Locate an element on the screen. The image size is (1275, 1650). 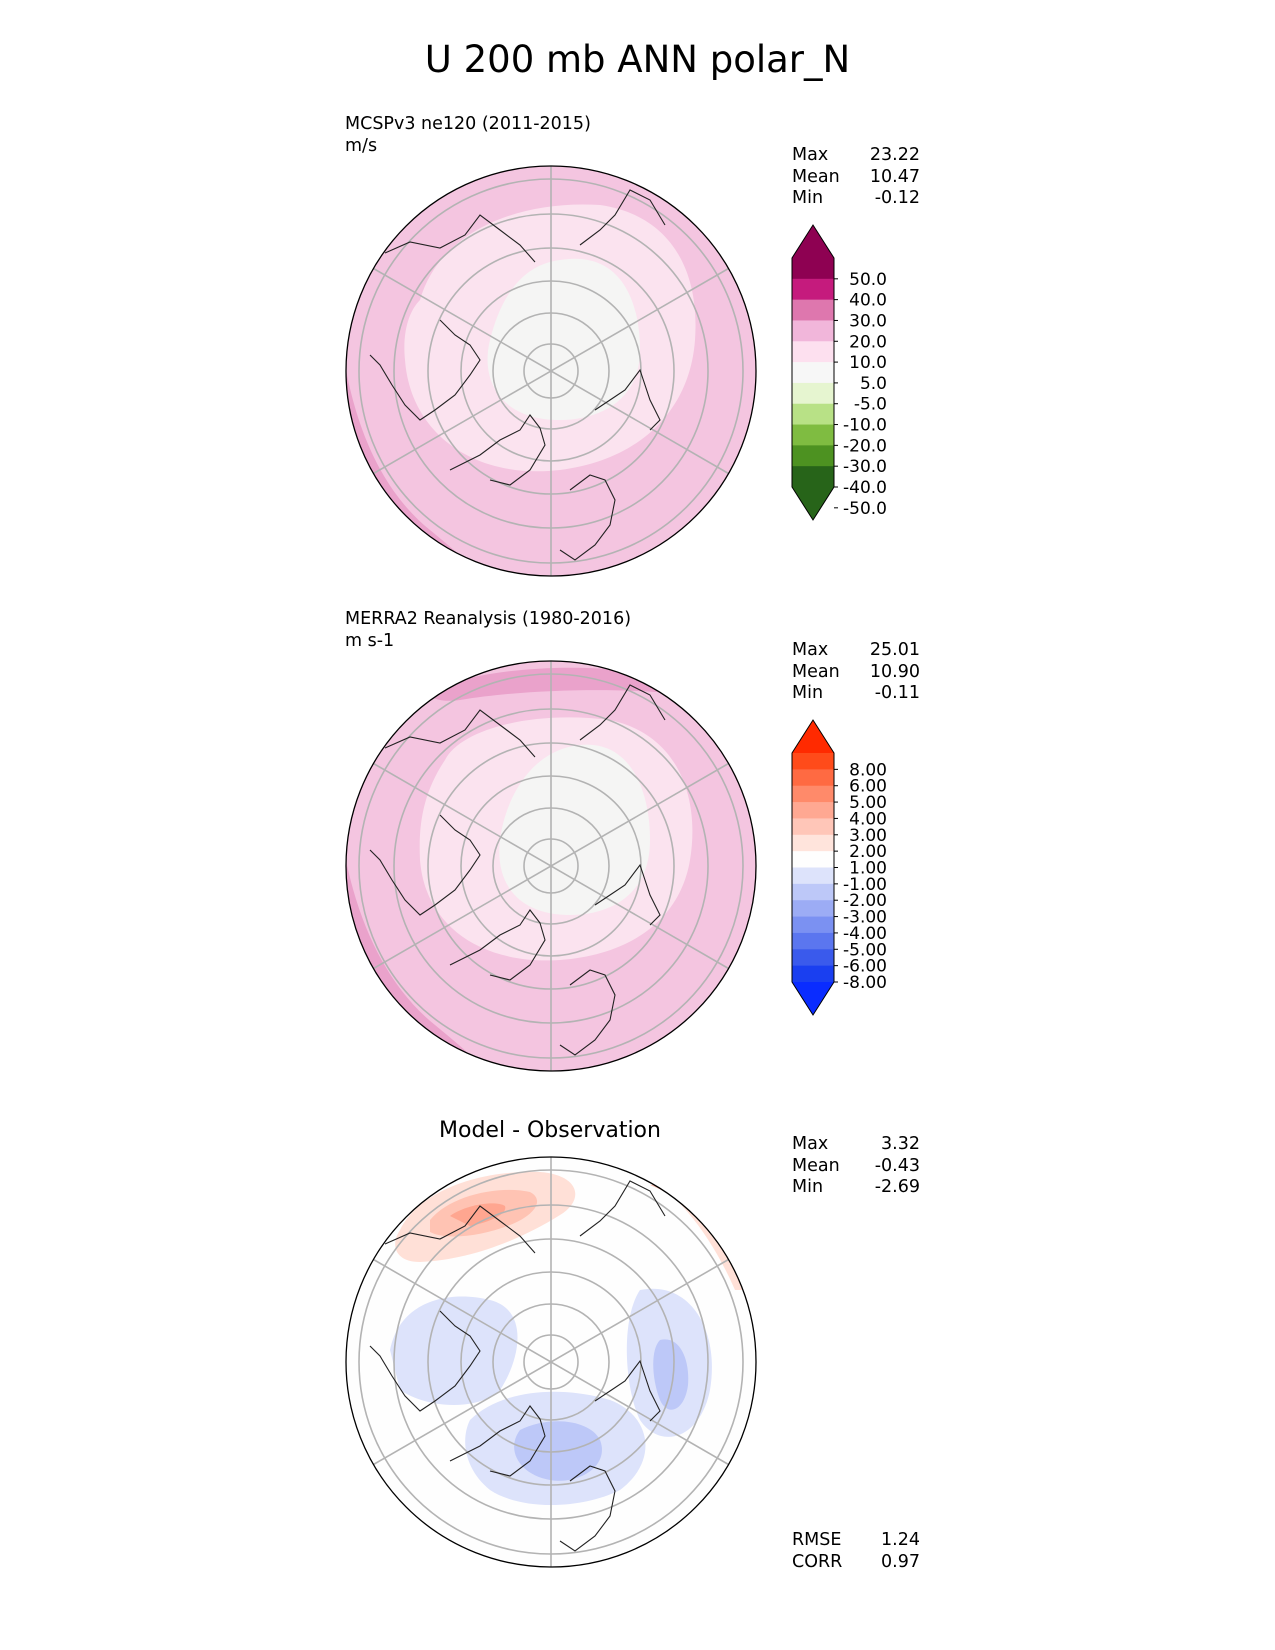
map-boundary-difference is located at coordinates (551, 1362).